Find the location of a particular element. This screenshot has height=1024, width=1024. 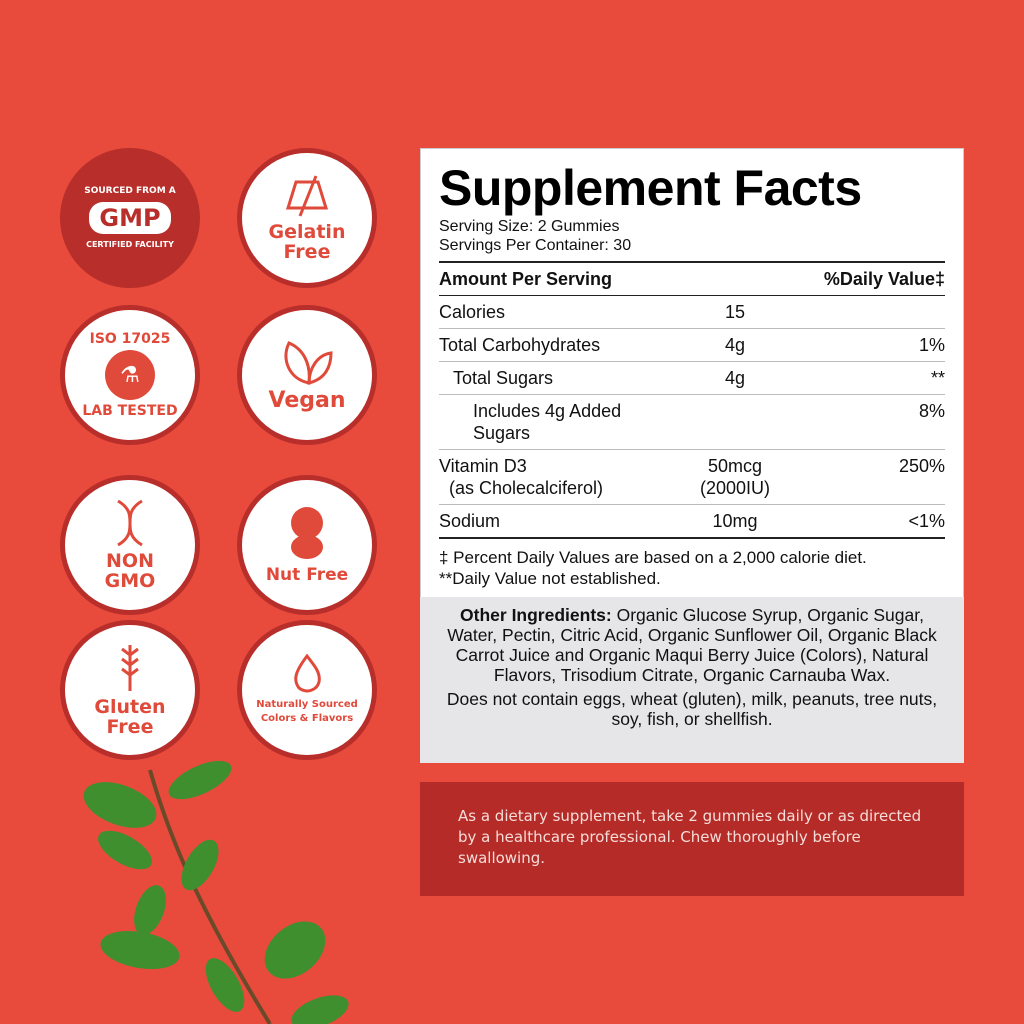

badge-label: Colors & Flavors is located at coordinates (307, 718).